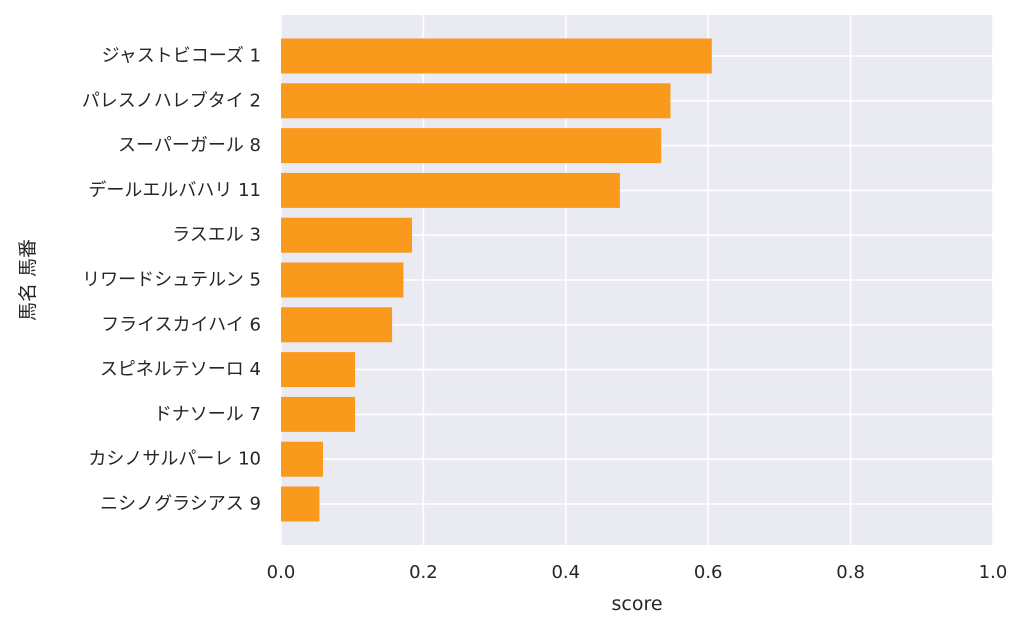 This screenshot has width=1024, height=629. I want to click on y-tick-label: ニシノグラシアス 9, so click(180, 504).